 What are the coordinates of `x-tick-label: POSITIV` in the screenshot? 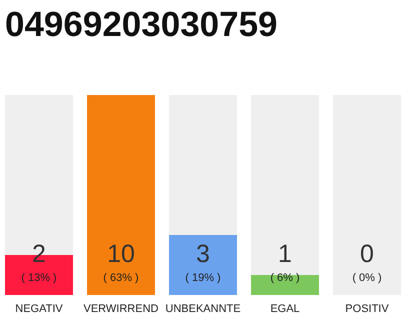 It's located at (367, 309).